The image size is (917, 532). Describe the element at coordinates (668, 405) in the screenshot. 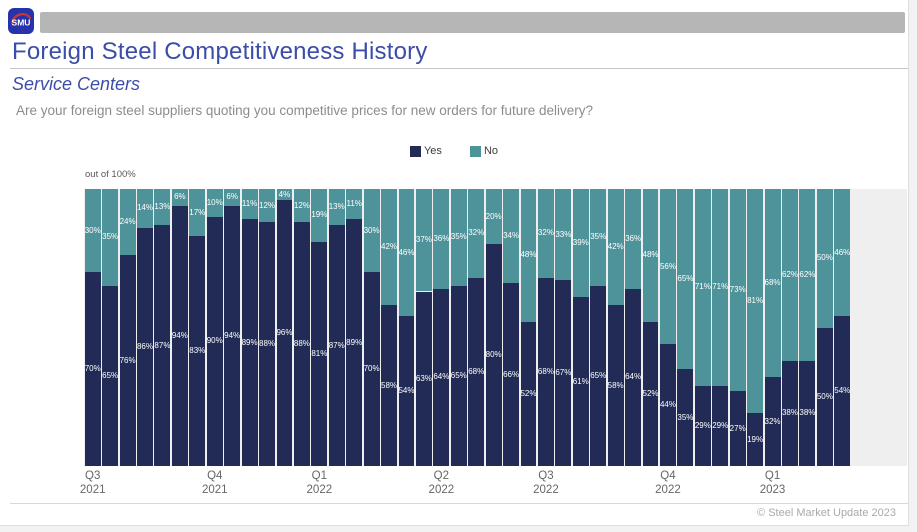

I see `bar-segment-yes: 44%` at that location.